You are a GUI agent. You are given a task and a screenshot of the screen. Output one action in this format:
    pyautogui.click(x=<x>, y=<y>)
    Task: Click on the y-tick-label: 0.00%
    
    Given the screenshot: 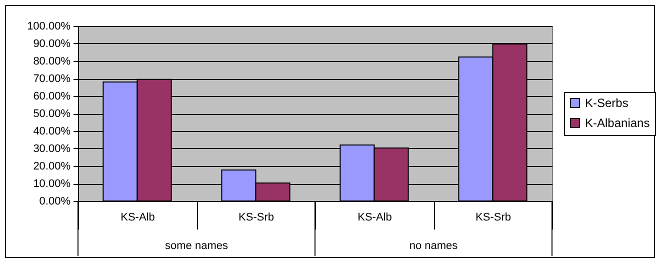 What is the action you would take?
    pyautogui.click(x=55, y=202)
    